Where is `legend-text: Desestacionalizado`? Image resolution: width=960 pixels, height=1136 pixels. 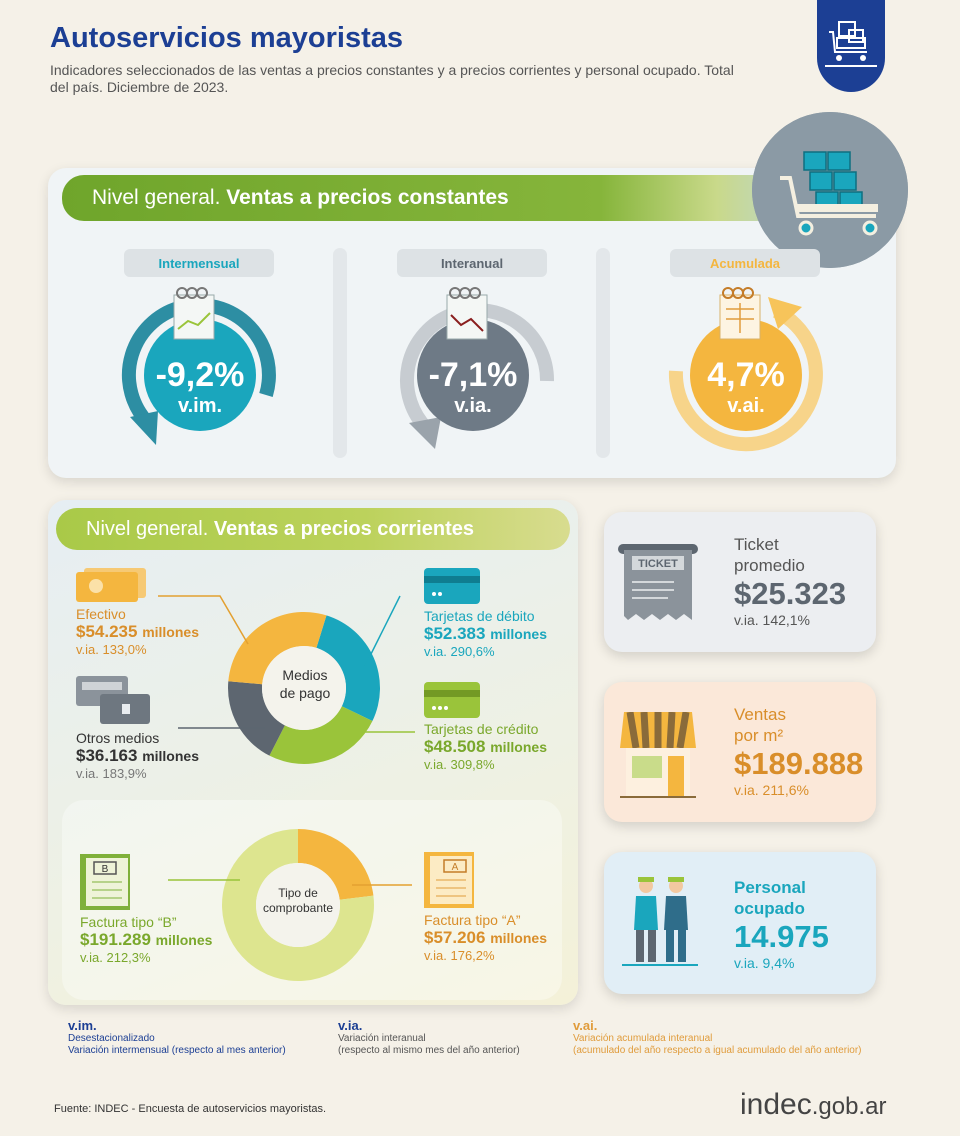 legend-text: Desestacionalizado is located at coordinates (111, 1038).